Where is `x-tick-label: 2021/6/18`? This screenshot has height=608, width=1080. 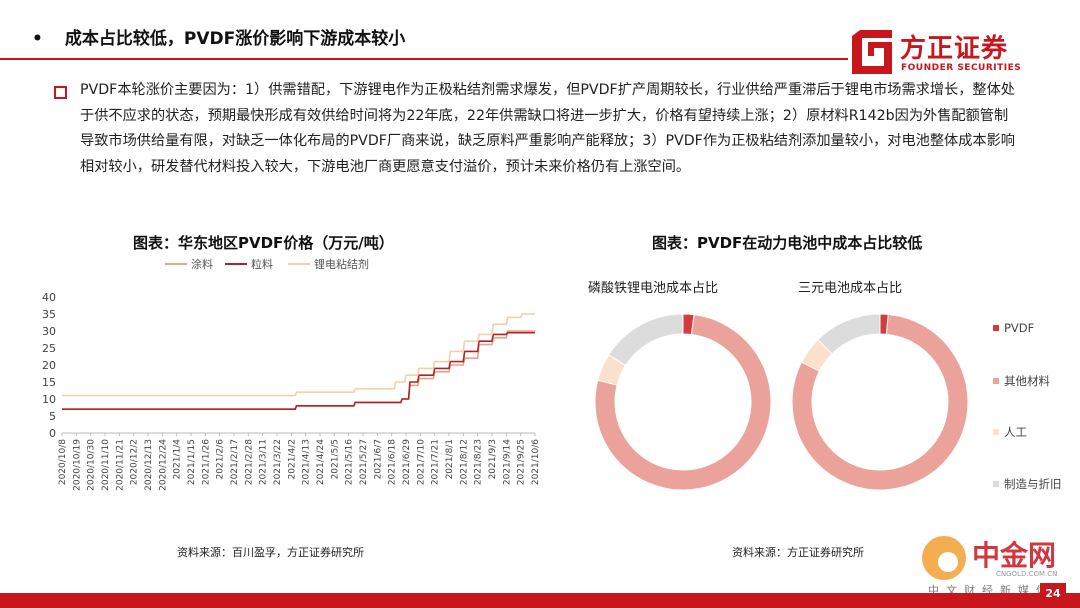
x-tick-label: 2021/6/18 is located at coordinates (393, 462).